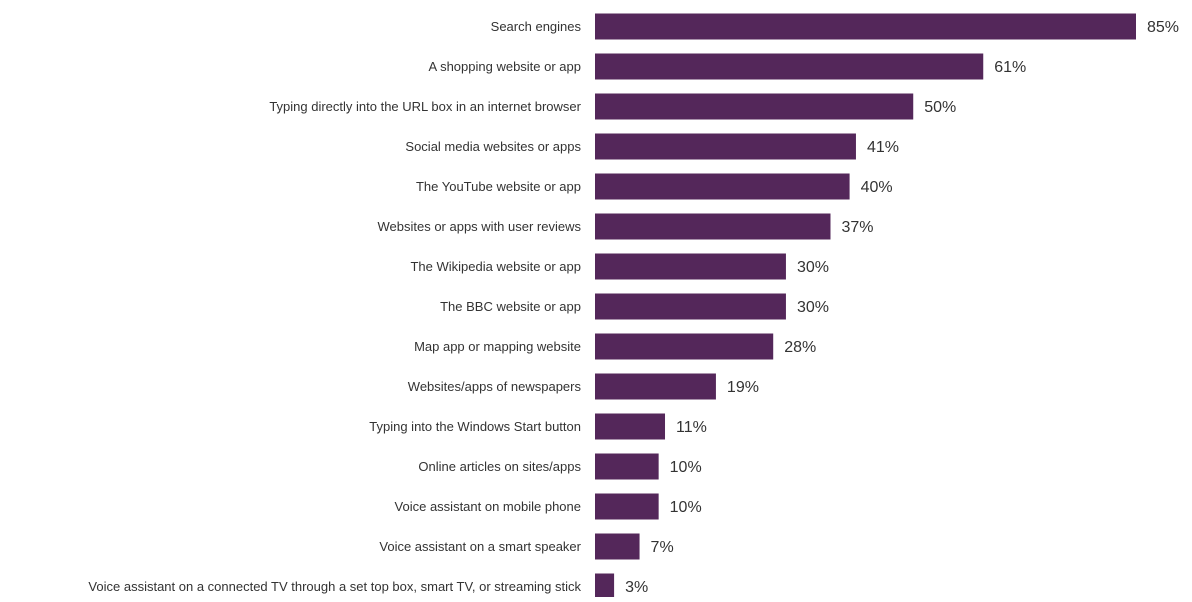 The width and height of the screenshot is (1192, 602). What do you see at coordinates (499, 466) in the screenshot?
I see `category-label: Online articles on sites/apps` at bounding box center [499, 466].